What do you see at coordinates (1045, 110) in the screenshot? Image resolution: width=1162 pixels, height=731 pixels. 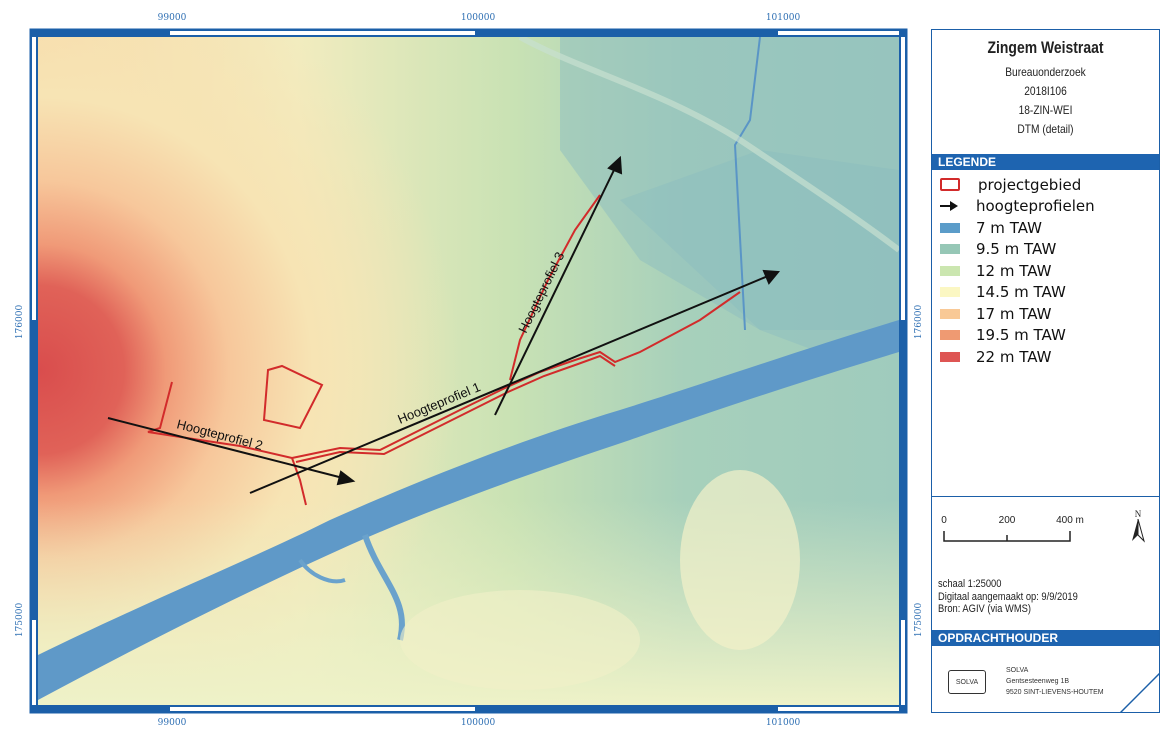 I see `subtitle-3: 18-ZIN-WEI` at bounding box center [1045, 110].